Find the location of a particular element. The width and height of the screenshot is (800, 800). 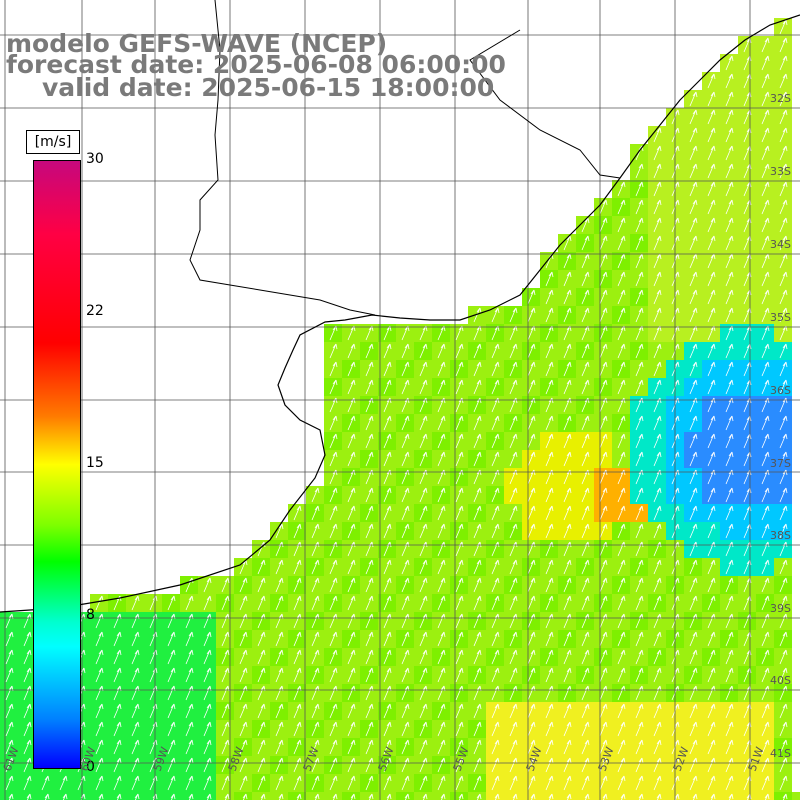

lat-label: 32S is located at coordinates (780, 98).